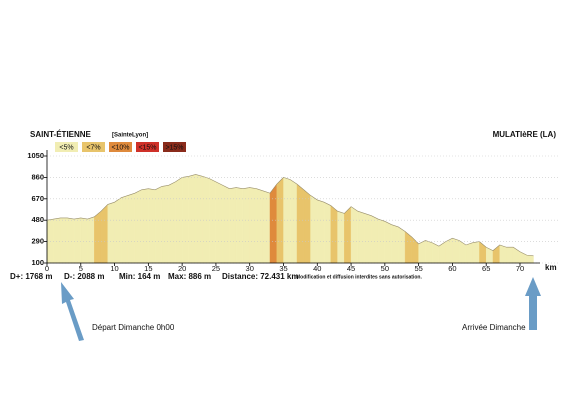 The width and height of the screenshot is (580, 410). What do you see at coordinates (189, 276) in the screenshot?
I see `stat: Max: 886 m` at bounding box center [189, 276].